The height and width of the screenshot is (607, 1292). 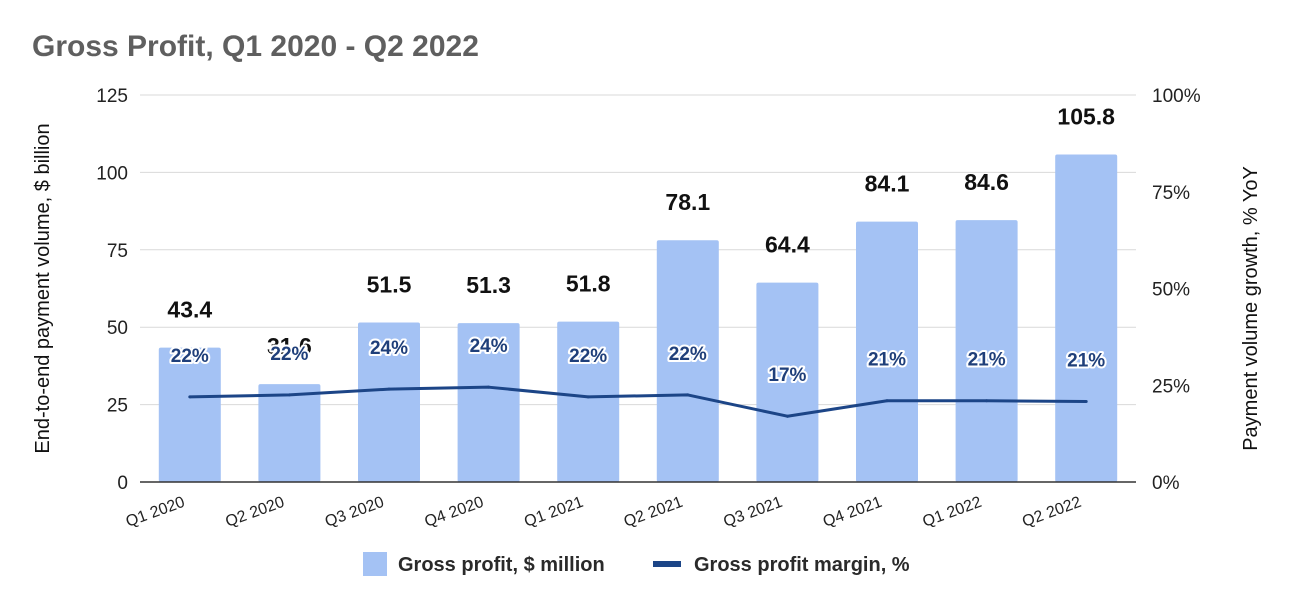 I want to click on margin-line, so click(x=638, y=401).